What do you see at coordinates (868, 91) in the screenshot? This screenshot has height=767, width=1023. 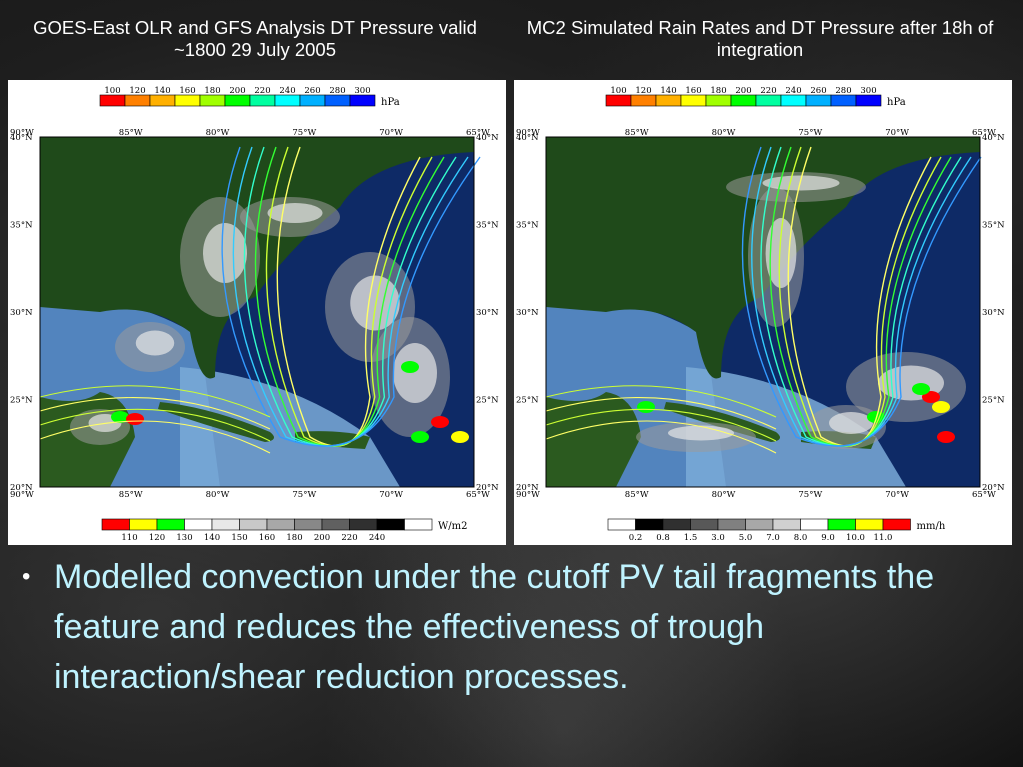 I see `pressure-tick-label: 300` at bounding box center [868, 91].